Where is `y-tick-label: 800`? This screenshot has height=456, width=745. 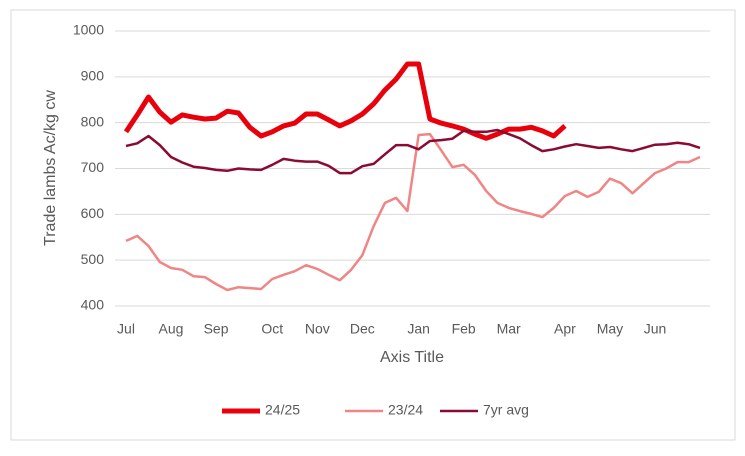 y-tick-label: 800 is located at coordinates (93, 121).